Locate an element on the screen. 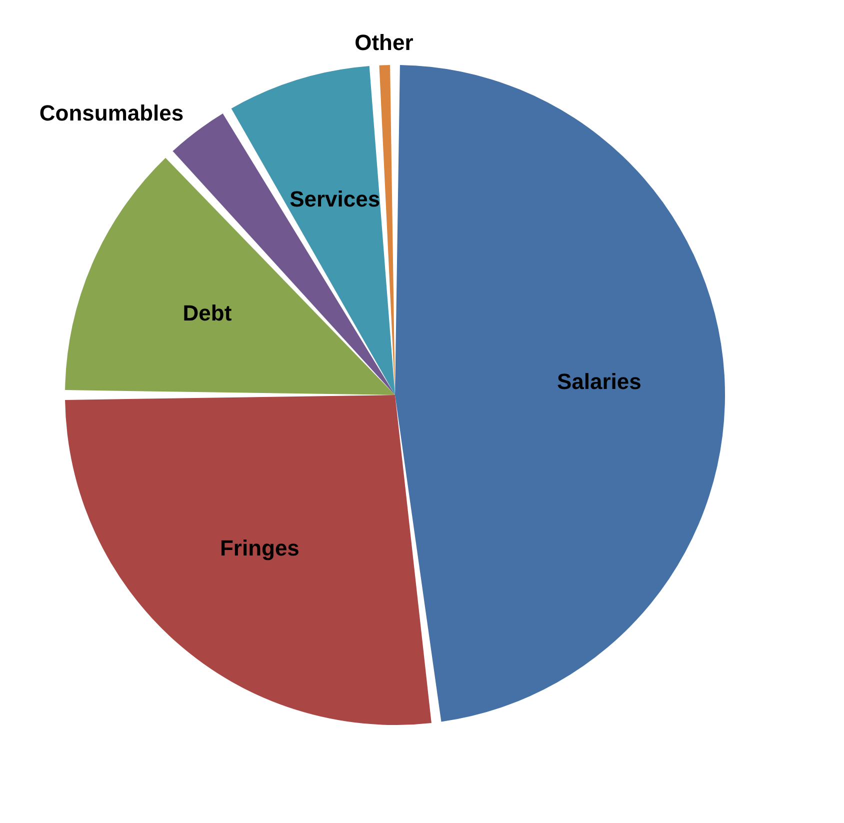 The width and height of the screenshot is (844, 823). slice-label: Debt is located at coordinates (207, 313).